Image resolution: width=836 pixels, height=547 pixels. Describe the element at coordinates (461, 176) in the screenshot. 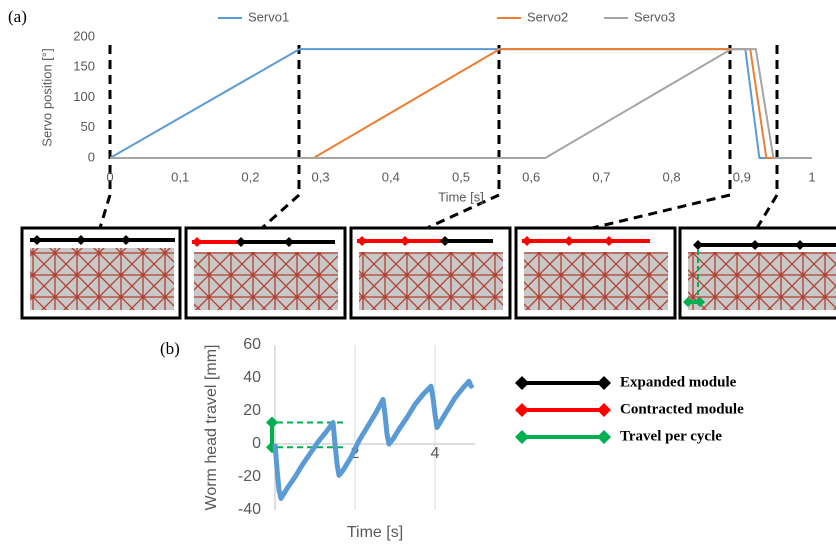

I see `x-tick-label: 0,5` at that location.